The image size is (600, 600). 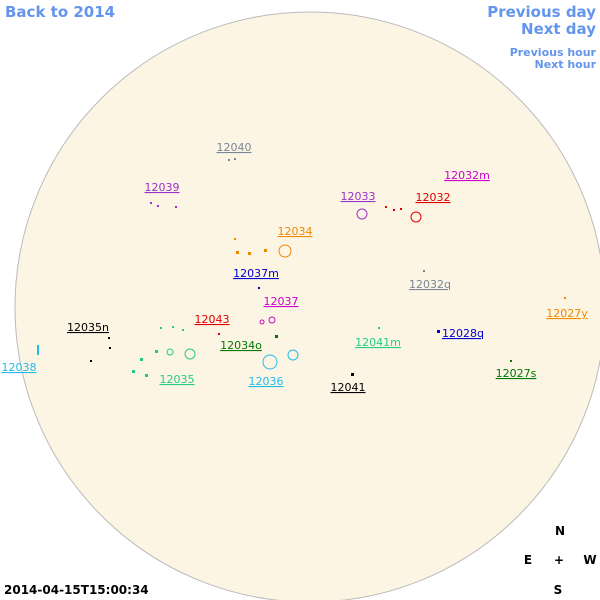 I want to click on region-label: 12027s, so click(x=516, y=373).